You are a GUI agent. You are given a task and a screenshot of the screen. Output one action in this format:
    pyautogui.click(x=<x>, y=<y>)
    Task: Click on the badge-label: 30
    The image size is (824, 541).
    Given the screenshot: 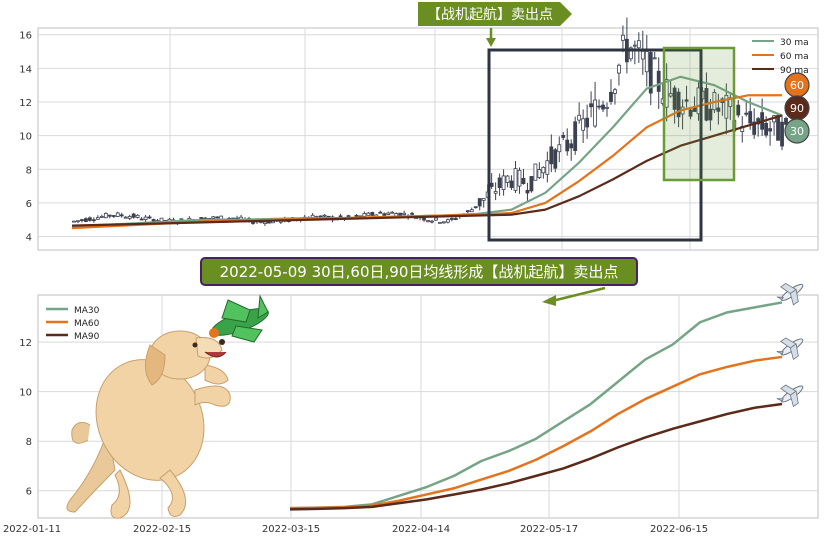 What is the action you would take?
    pyautogui.click(x=797, y=131)
    